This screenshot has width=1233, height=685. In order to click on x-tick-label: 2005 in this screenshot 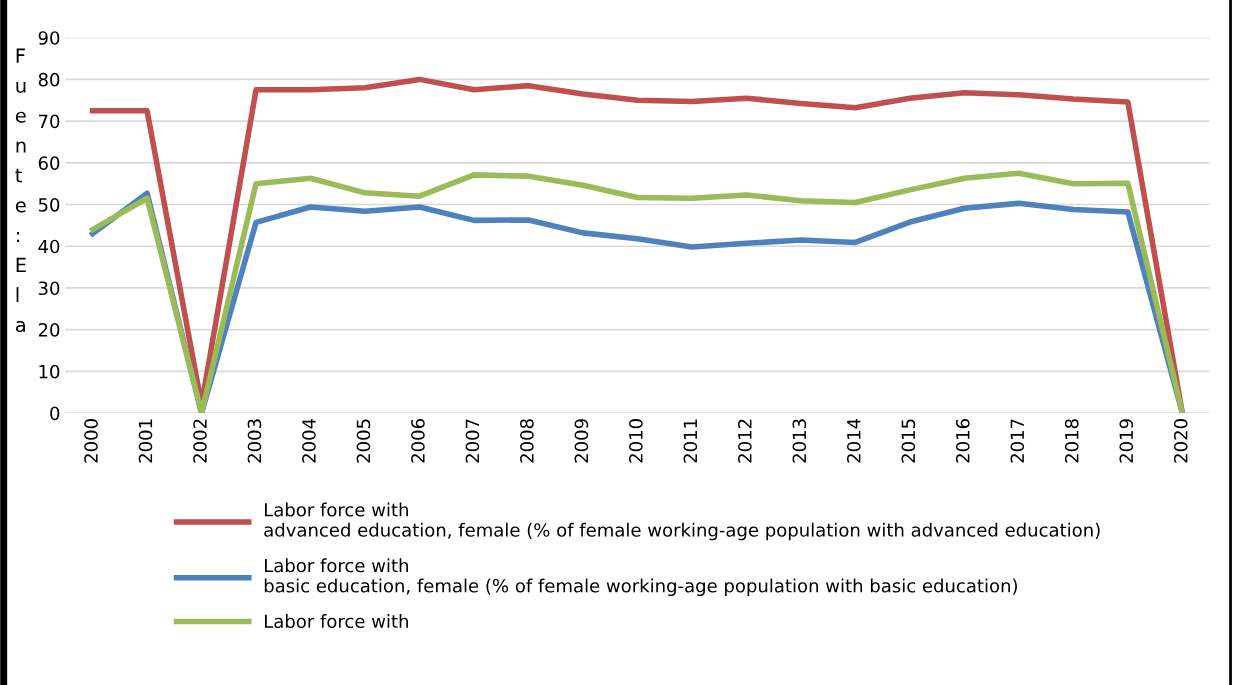, I will do `click(363, 441)`.